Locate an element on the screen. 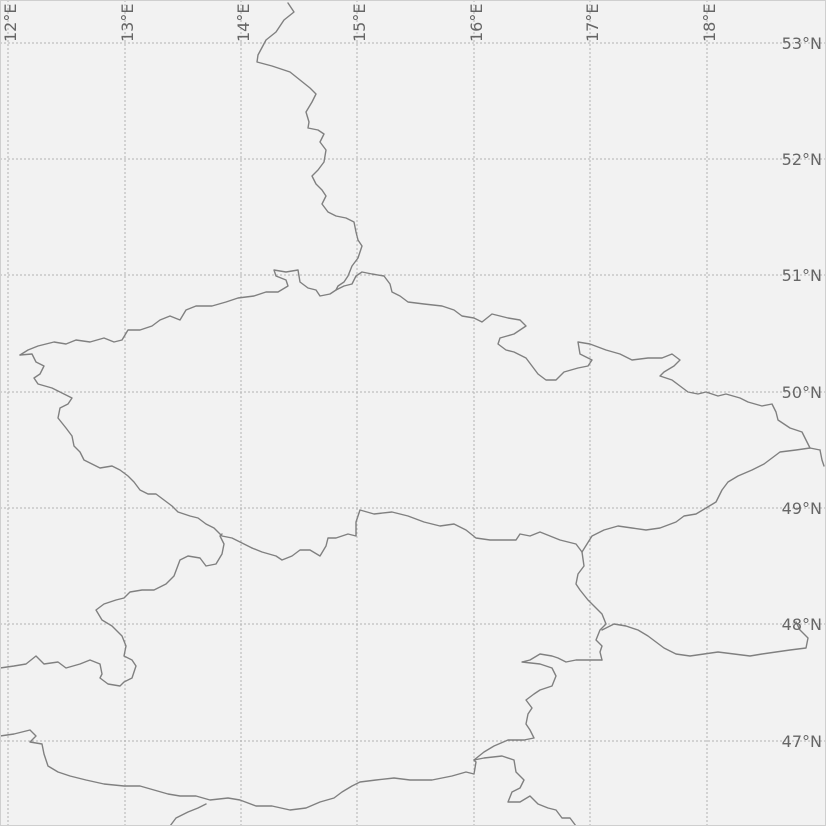 The height and width of the screenshot is (826, 826). lon-label-15e: 15°E is located at coordinates (359, 23).